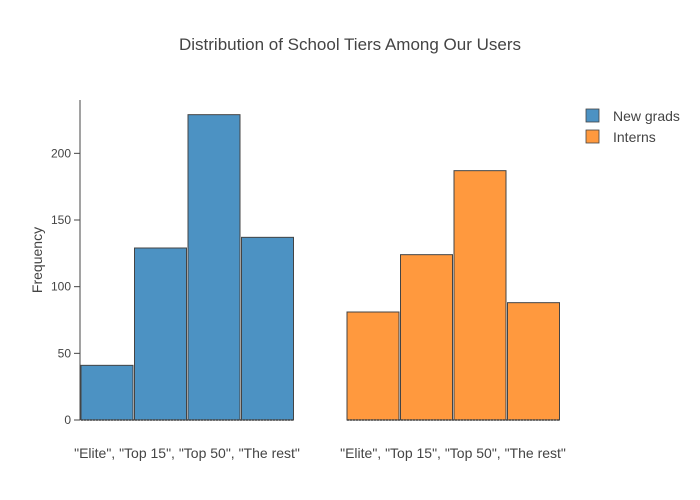  I want to click on legend-item-label: Interns, so click(634, 137).